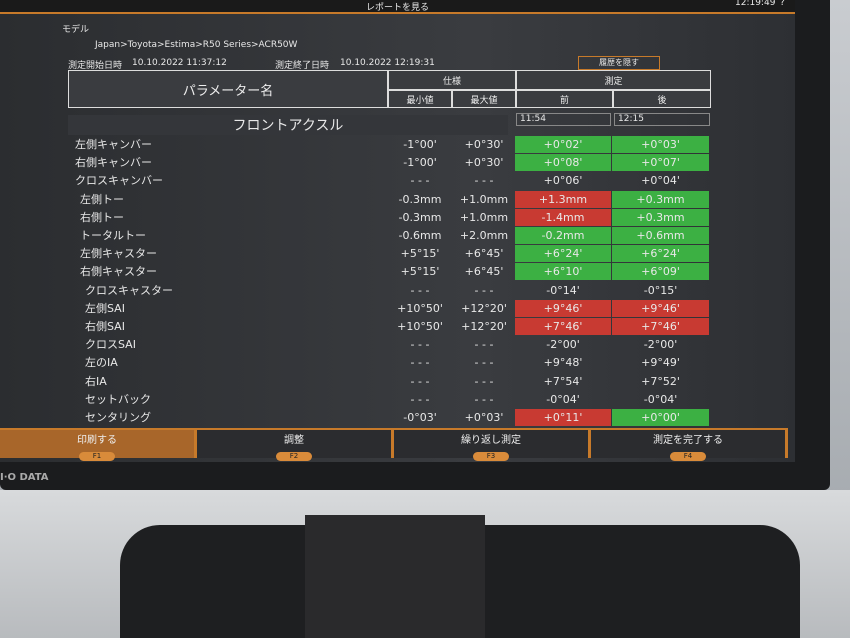 This screenshot has height=638, width=850. I want to click on button-label: 印刷する, so click(97, 440).